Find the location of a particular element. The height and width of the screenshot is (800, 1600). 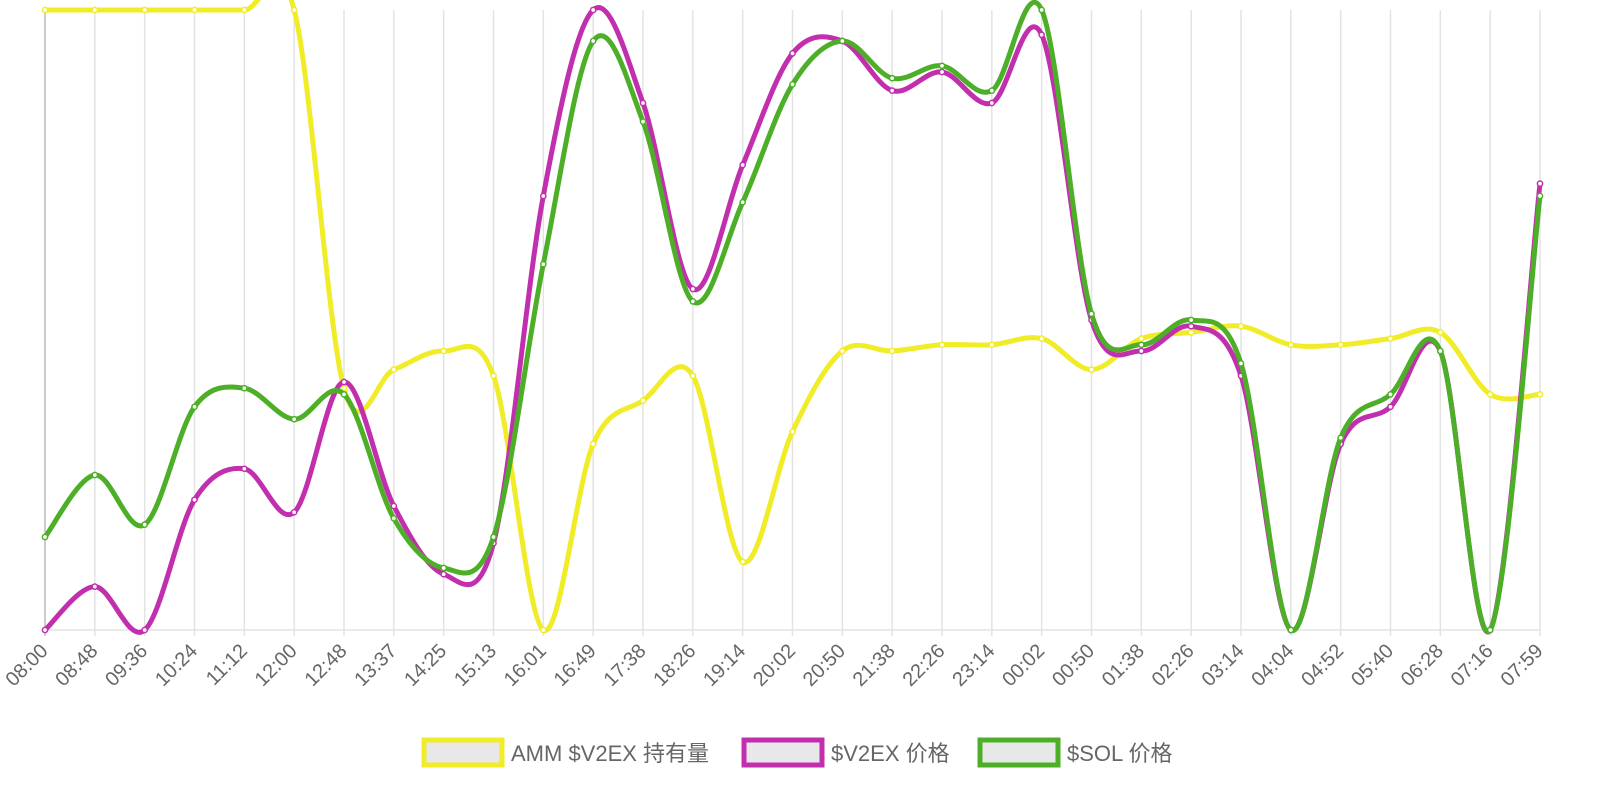

x-tick-label: 07:59 is located at coordinates (1522, 665).